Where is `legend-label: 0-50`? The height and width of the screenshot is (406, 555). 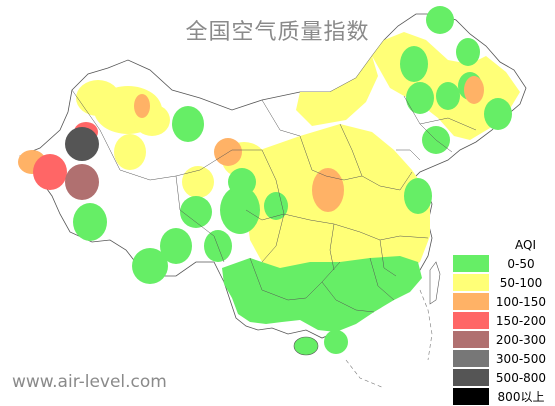 legend-label: 0-50 is located at coordinates (521, 263).